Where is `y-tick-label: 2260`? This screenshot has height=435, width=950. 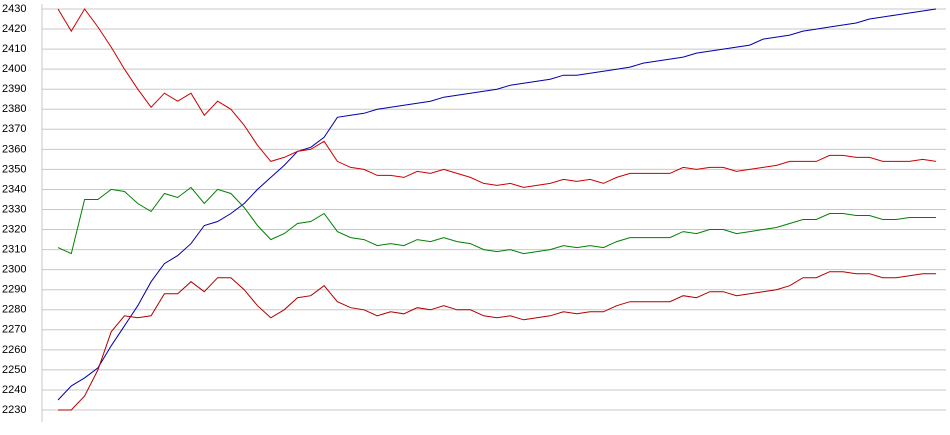
y-tick-label: 2260 is located at coordinates (14, 350).